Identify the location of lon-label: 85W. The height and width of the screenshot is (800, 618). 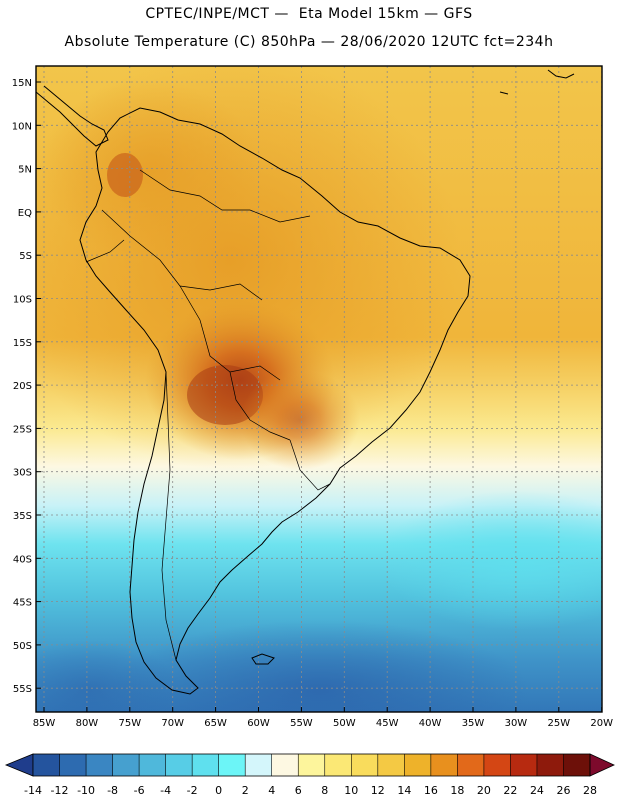
(44, 723).